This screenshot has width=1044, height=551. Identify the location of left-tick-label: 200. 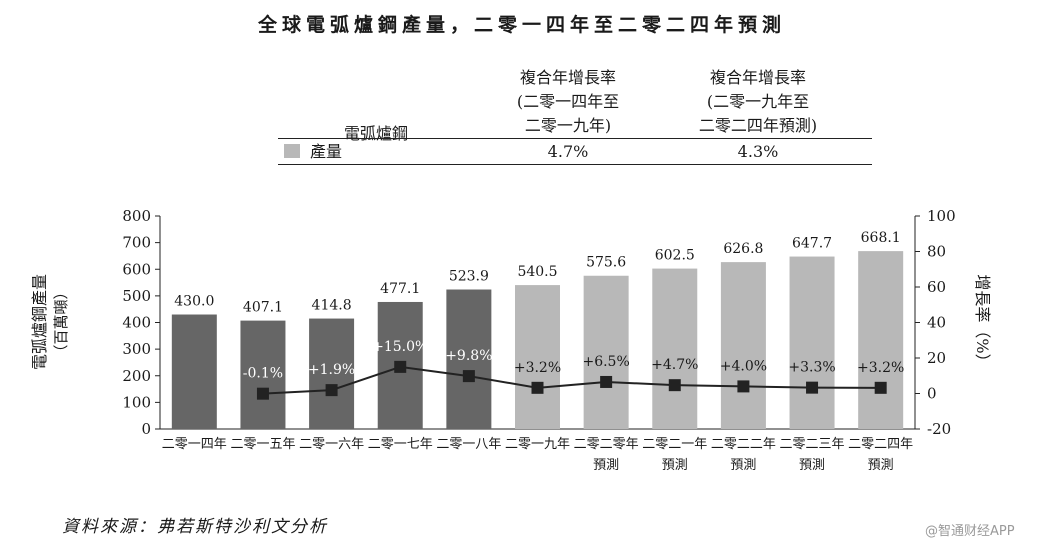
(136, 376).